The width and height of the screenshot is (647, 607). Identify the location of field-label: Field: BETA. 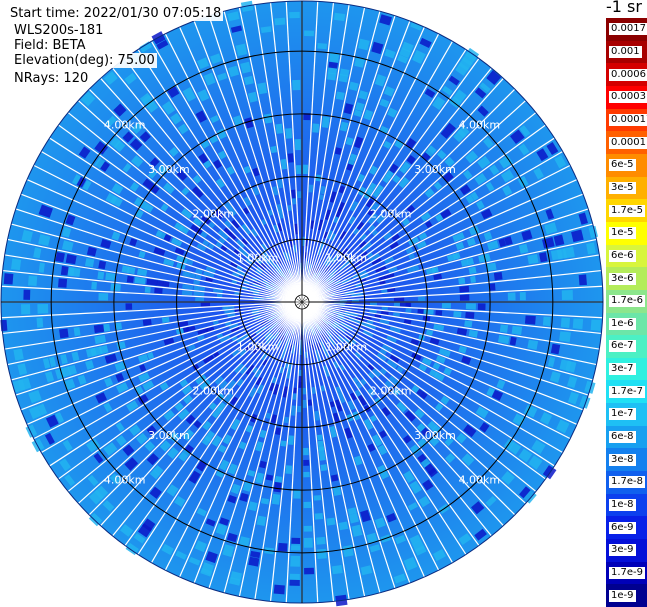
(50, 45).